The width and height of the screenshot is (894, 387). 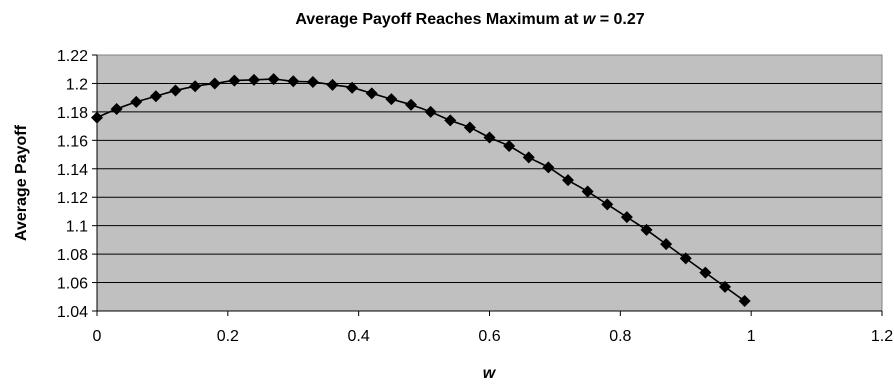 I want to click on y-axis-label: Average Payoff, so click(x=21, y=182).